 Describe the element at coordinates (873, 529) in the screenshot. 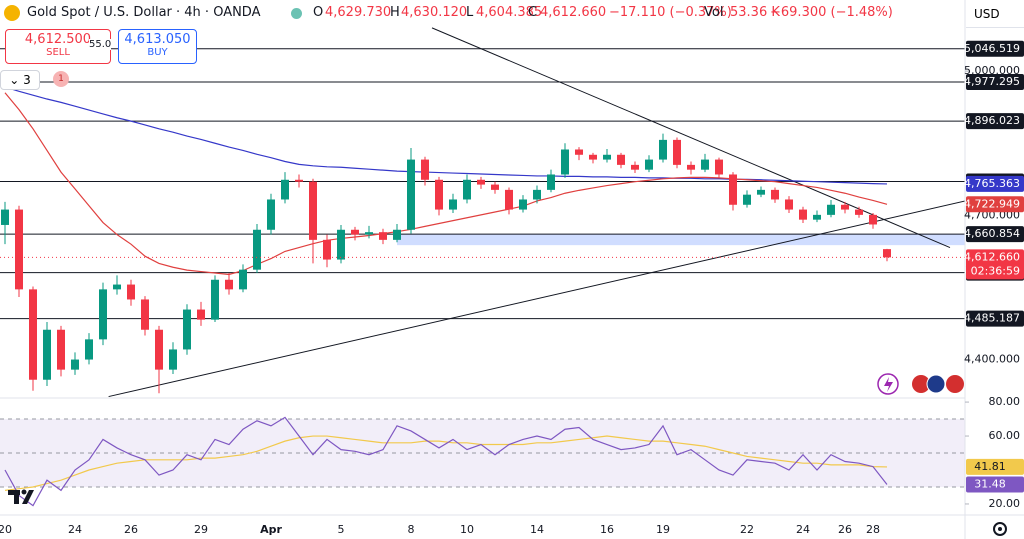

I see `x-tick-label: 28` at that location.